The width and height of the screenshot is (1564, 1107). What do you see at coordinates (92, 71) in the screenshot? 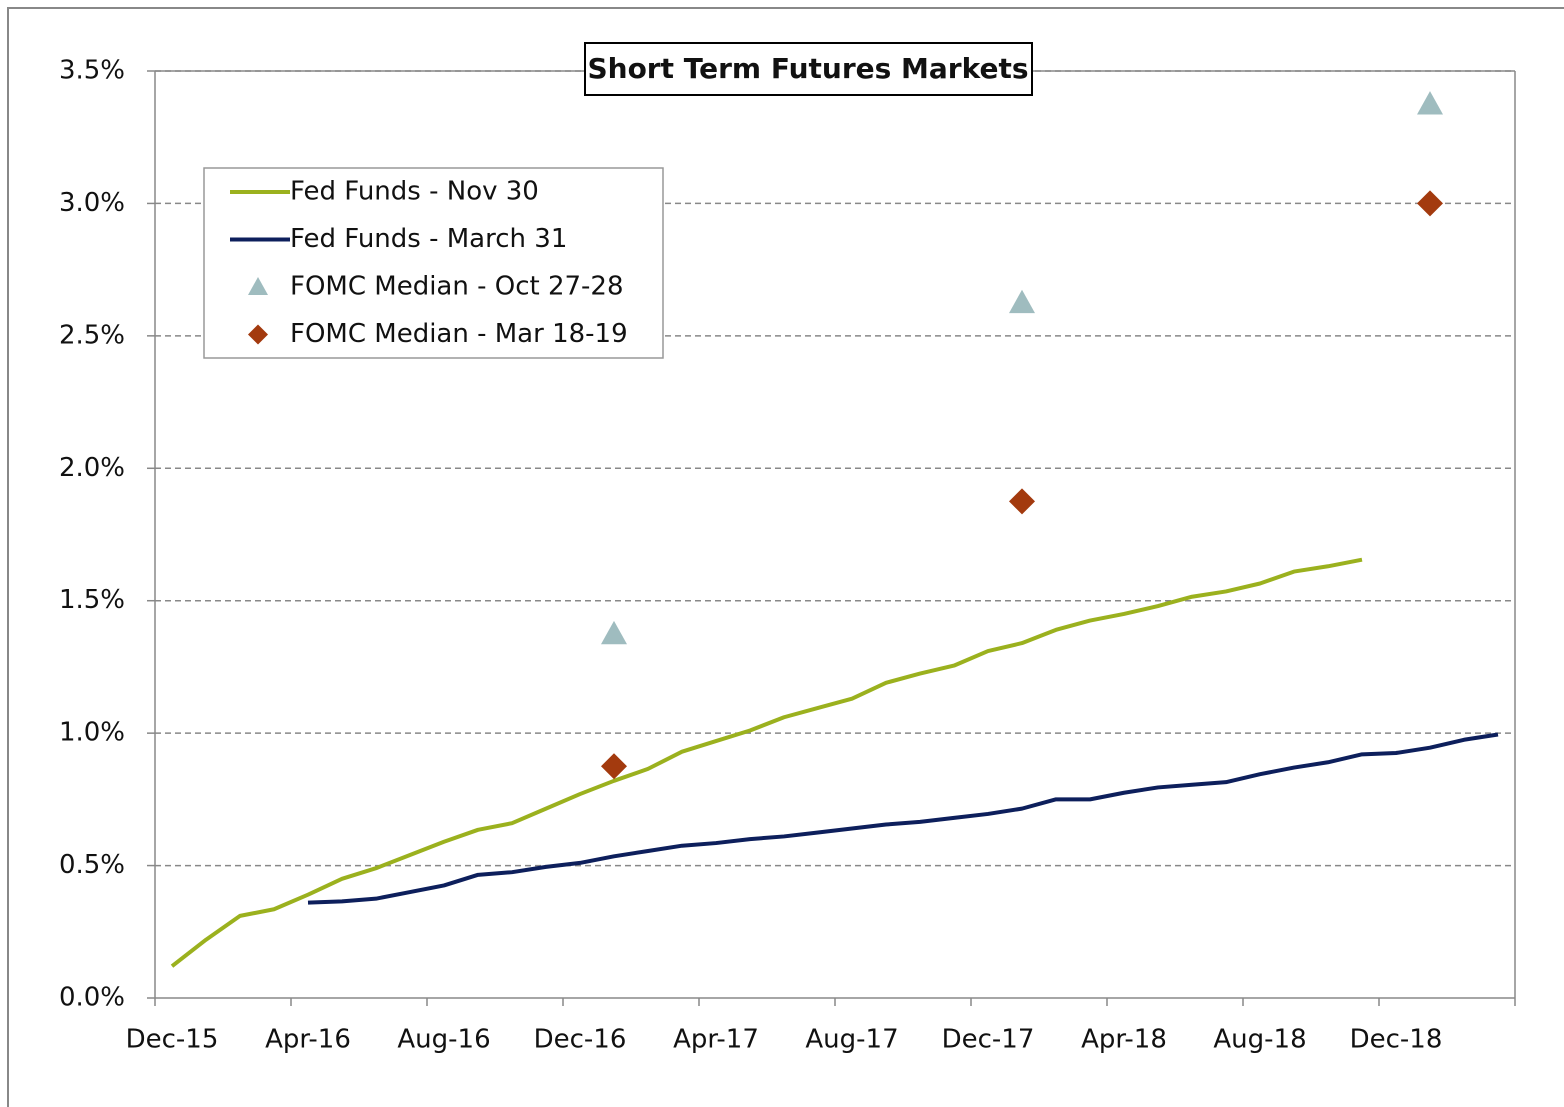
I see `y-tick-label: 3.5%` at bounding box center [92, 71].